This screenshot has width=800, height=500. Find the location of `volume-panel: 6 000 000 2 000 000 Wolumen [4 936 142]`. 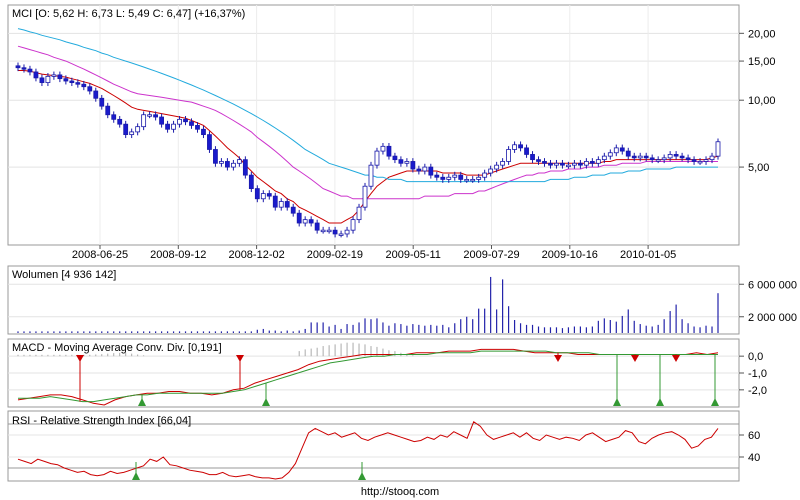

volume-panel: 6 000 000 2 000 000 Wolumen [4 936 142] is located at coordinates (402, 300).